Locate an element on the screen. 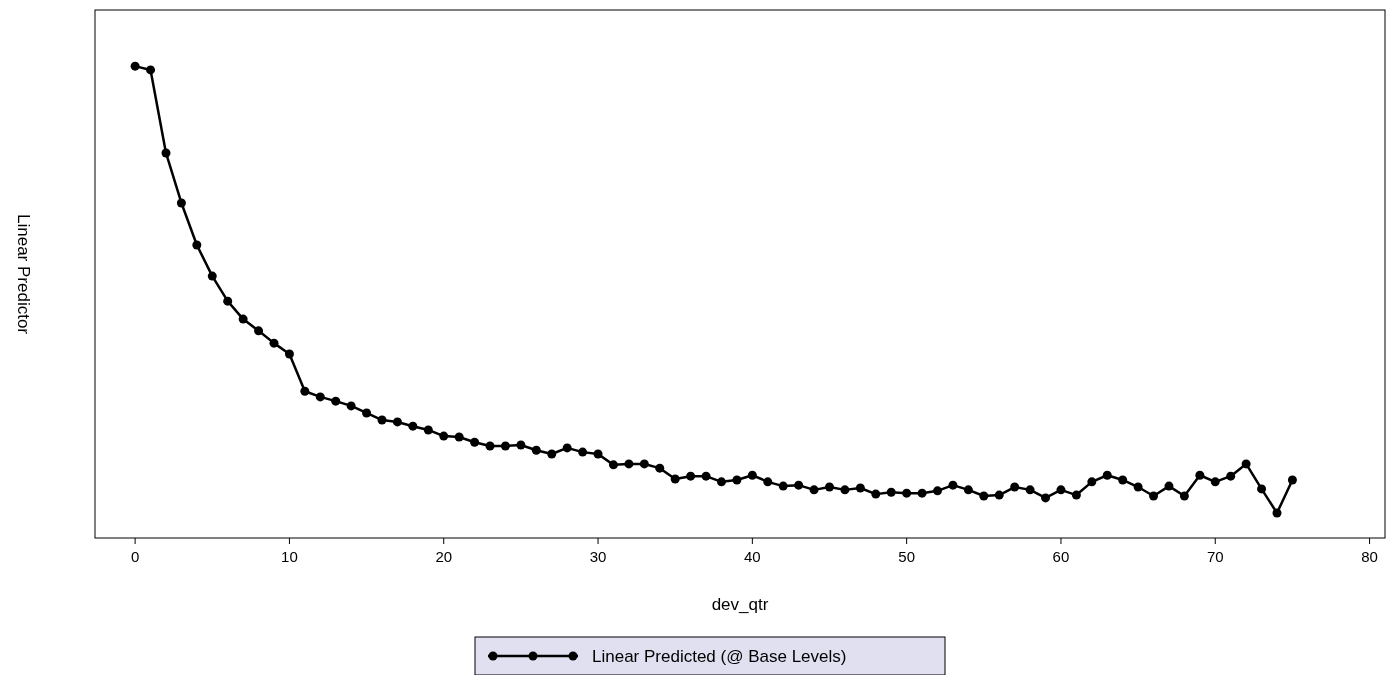  x-tick-label: 0 is located at coordinates (135, 556).